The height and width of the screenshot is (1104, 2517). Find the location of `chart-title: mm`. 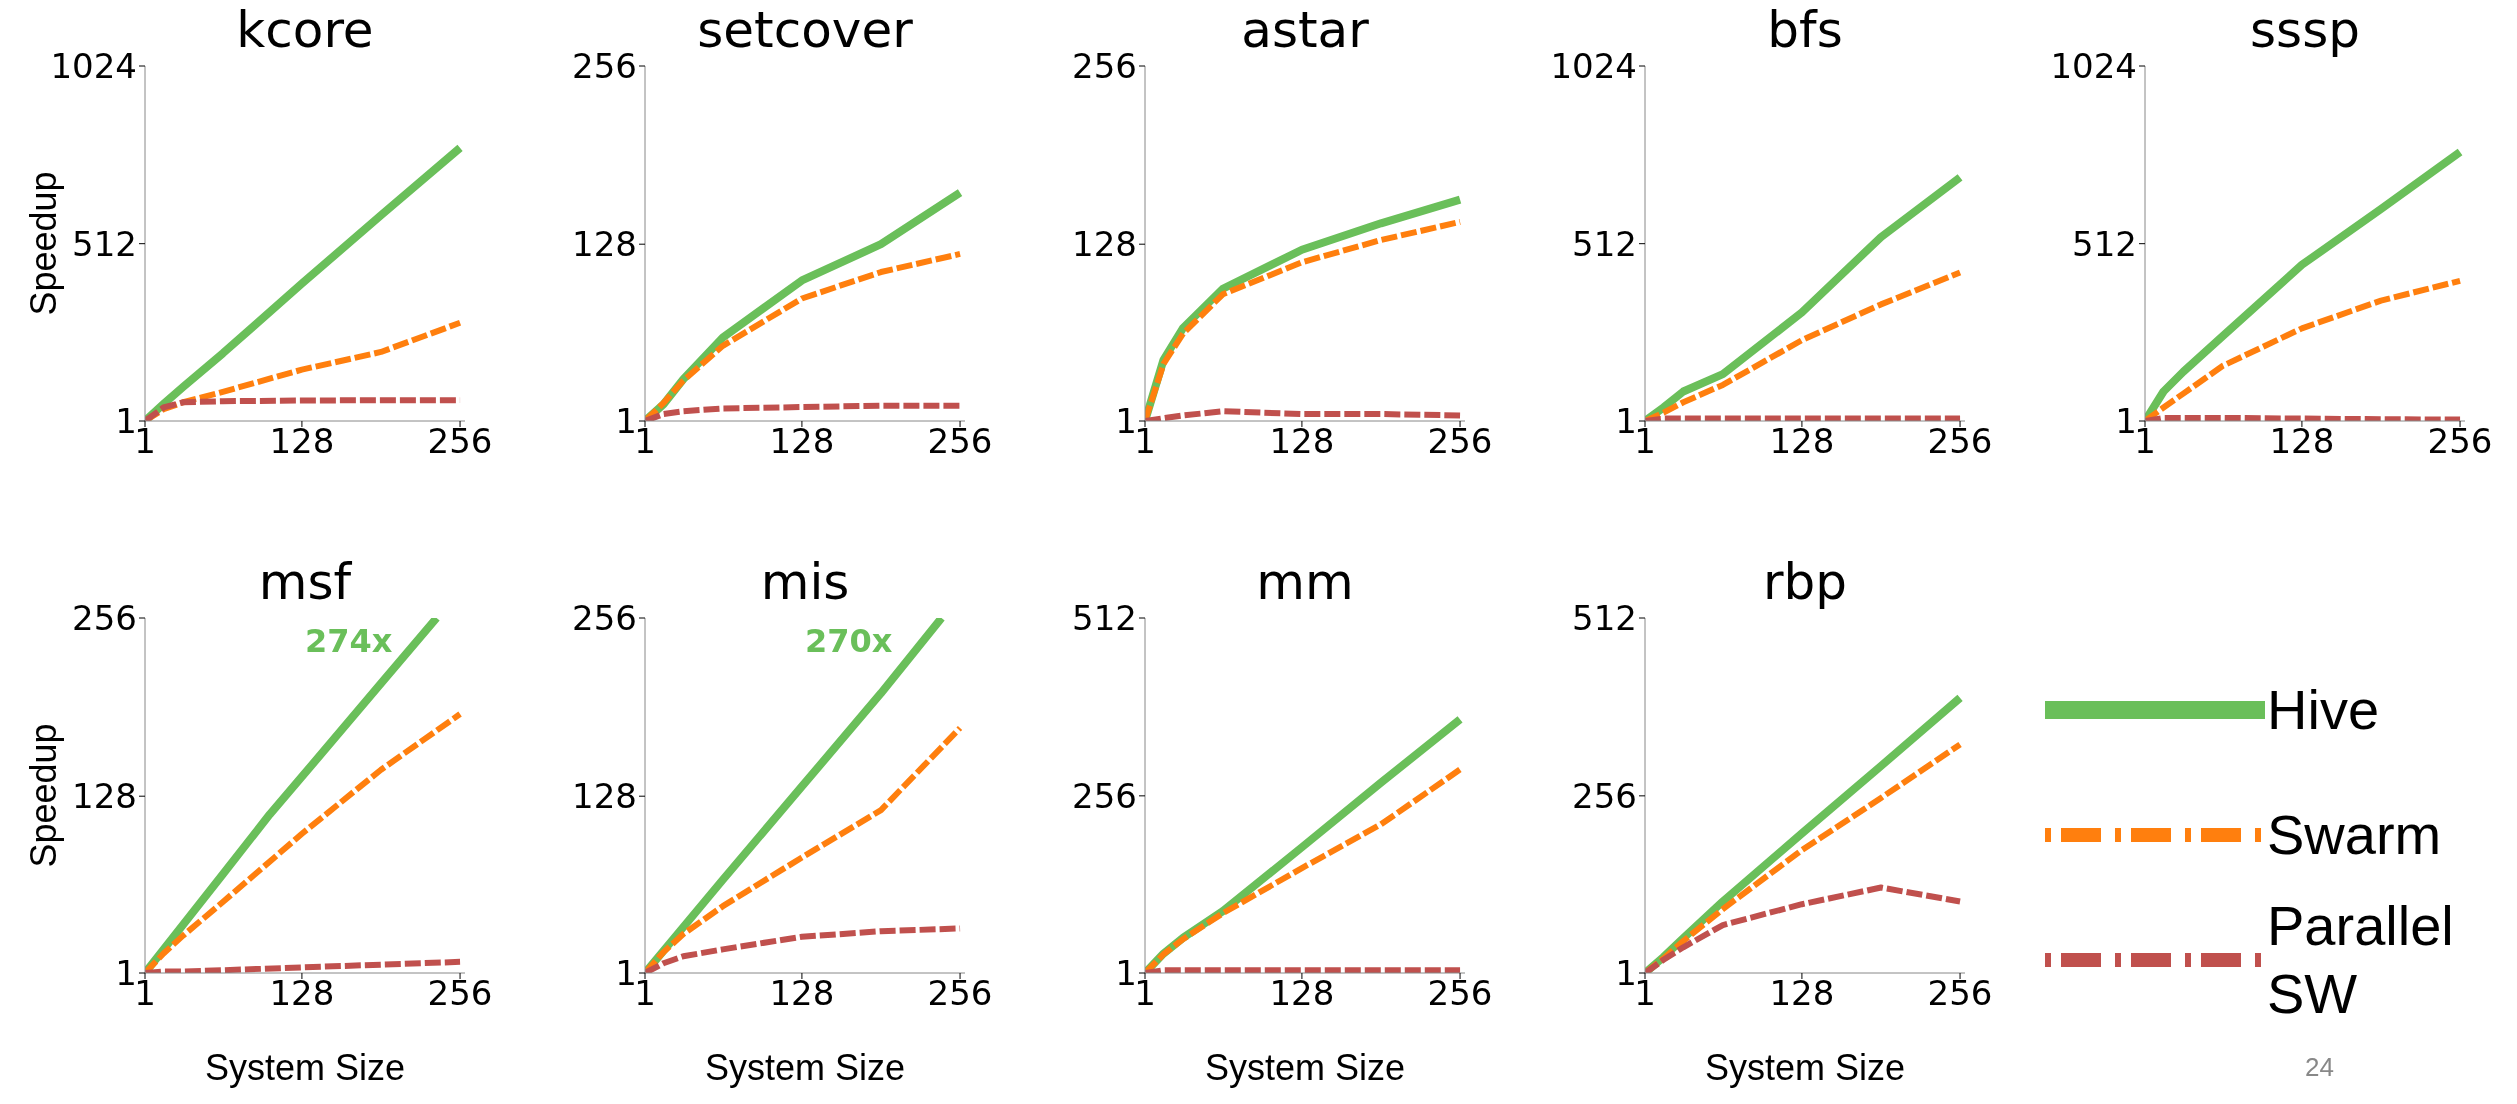

chart-title: mm is located at coordinates (1305, 582).